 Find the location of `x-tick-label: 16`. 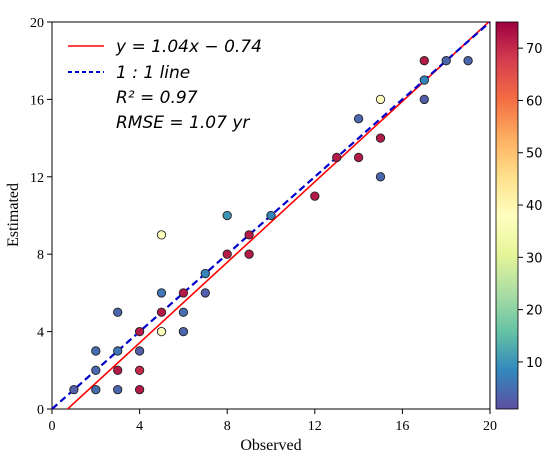

x-tick-label: 16 is located at coordinates (402, 426).